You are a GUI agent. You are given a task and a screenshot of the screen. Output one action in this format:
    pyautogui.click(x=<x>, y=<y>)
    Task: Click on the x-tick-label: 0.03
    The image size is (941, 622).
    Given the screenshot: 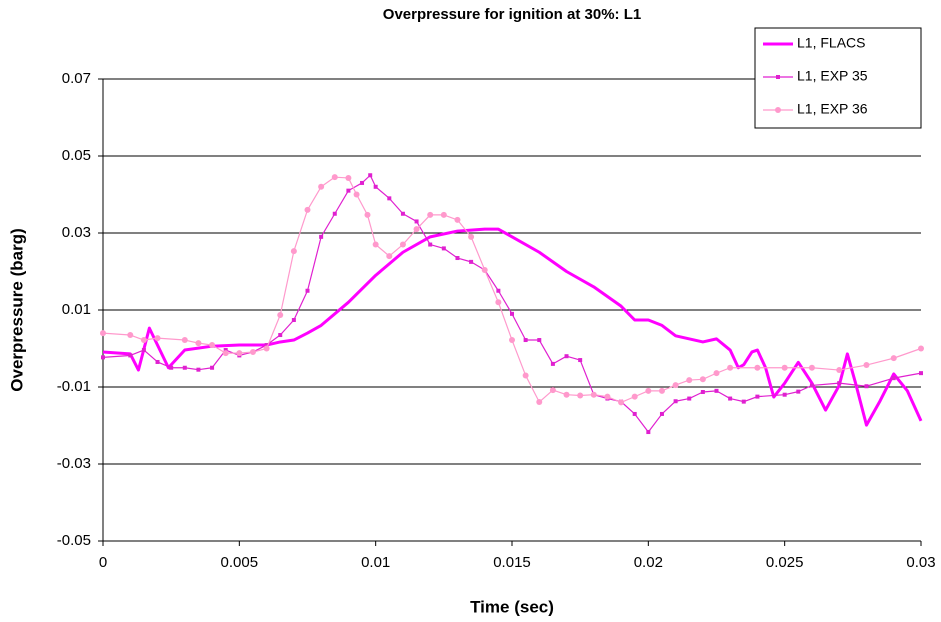 What is the action you would take?
    pyautogui.click(x=920, y=562)
    